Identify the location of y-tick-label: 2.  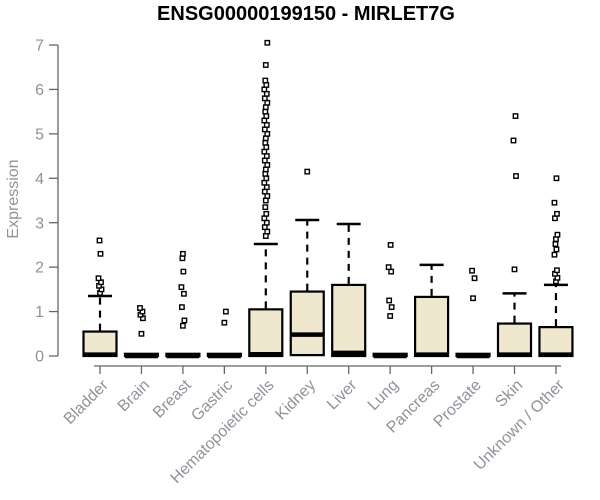
(39, 268).